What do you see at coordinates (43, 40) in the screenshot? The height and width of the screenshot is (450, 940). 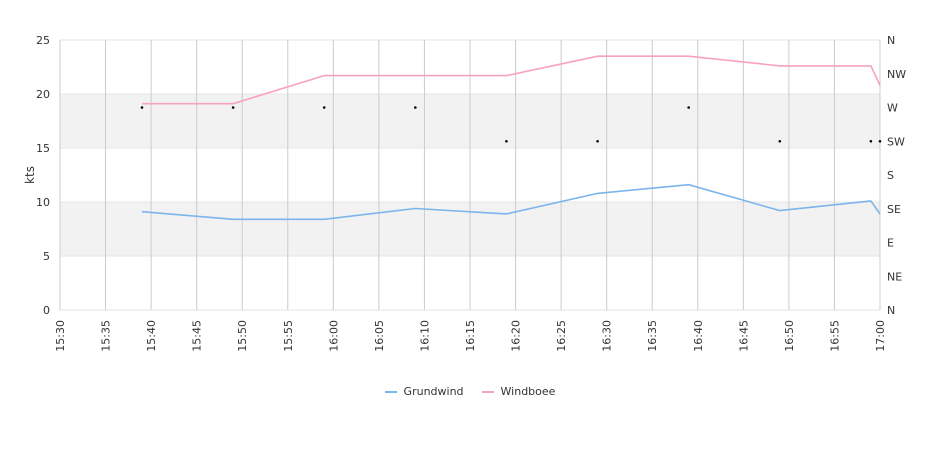 I see `y-tick-label: 25` at bounding box center [43, 40].